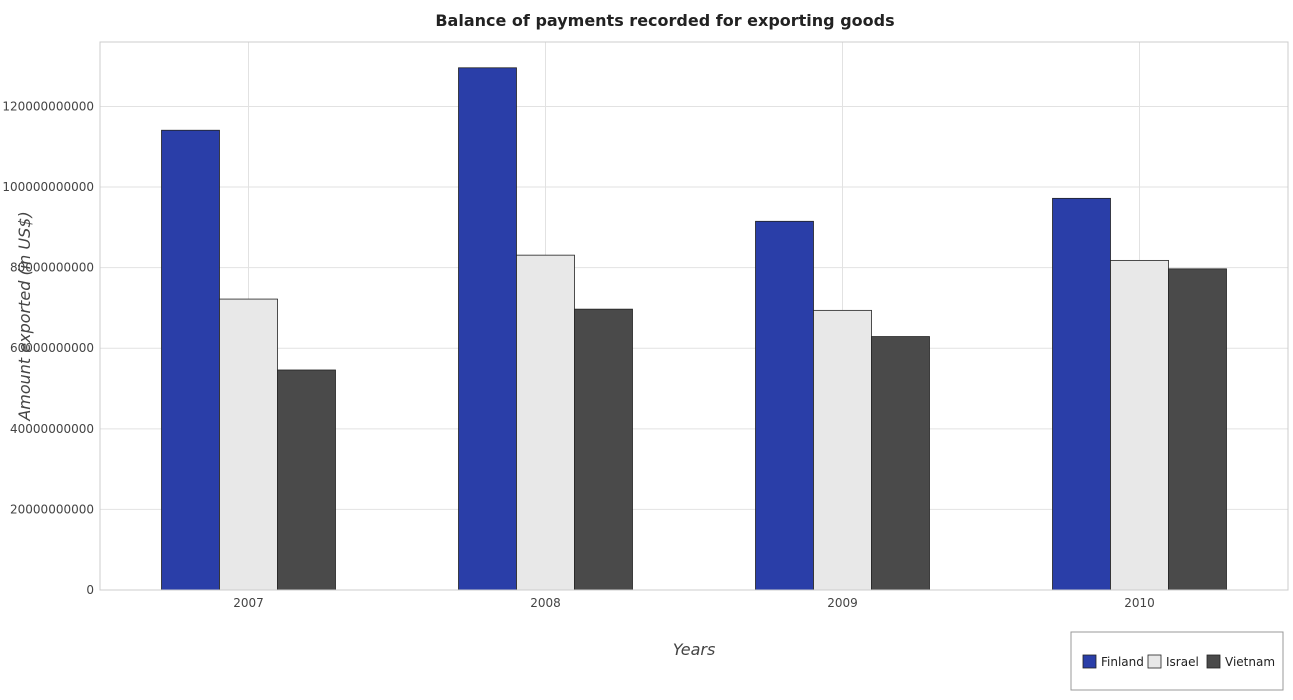 The height and width of the screenshot is (700, 1293). What do you see at coordinates (545, 422) in the screenshot?
I see `bar-israel-2008` at bounding box center [545, 422].